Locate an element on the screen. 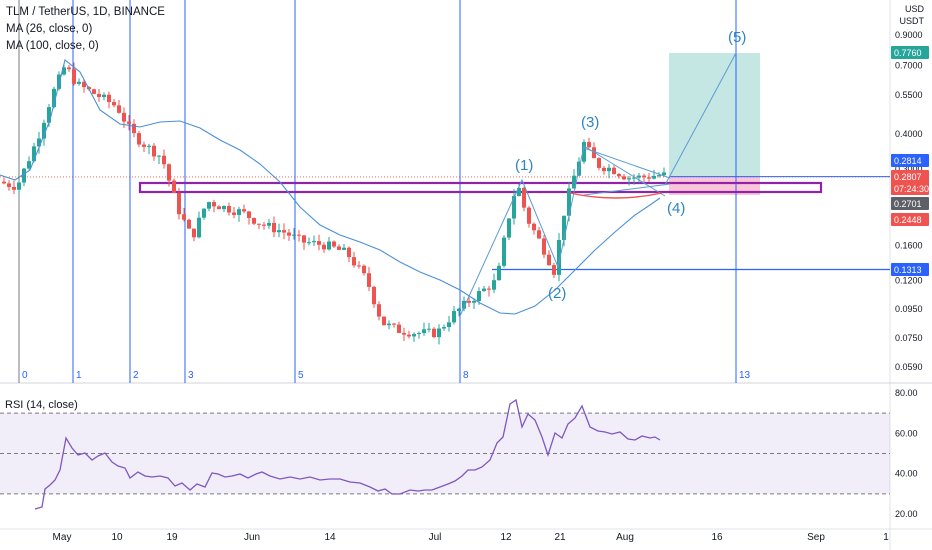 This screenshot has height=550, width=932. time-tick-label: 10 is located at coordinates (117, 537).